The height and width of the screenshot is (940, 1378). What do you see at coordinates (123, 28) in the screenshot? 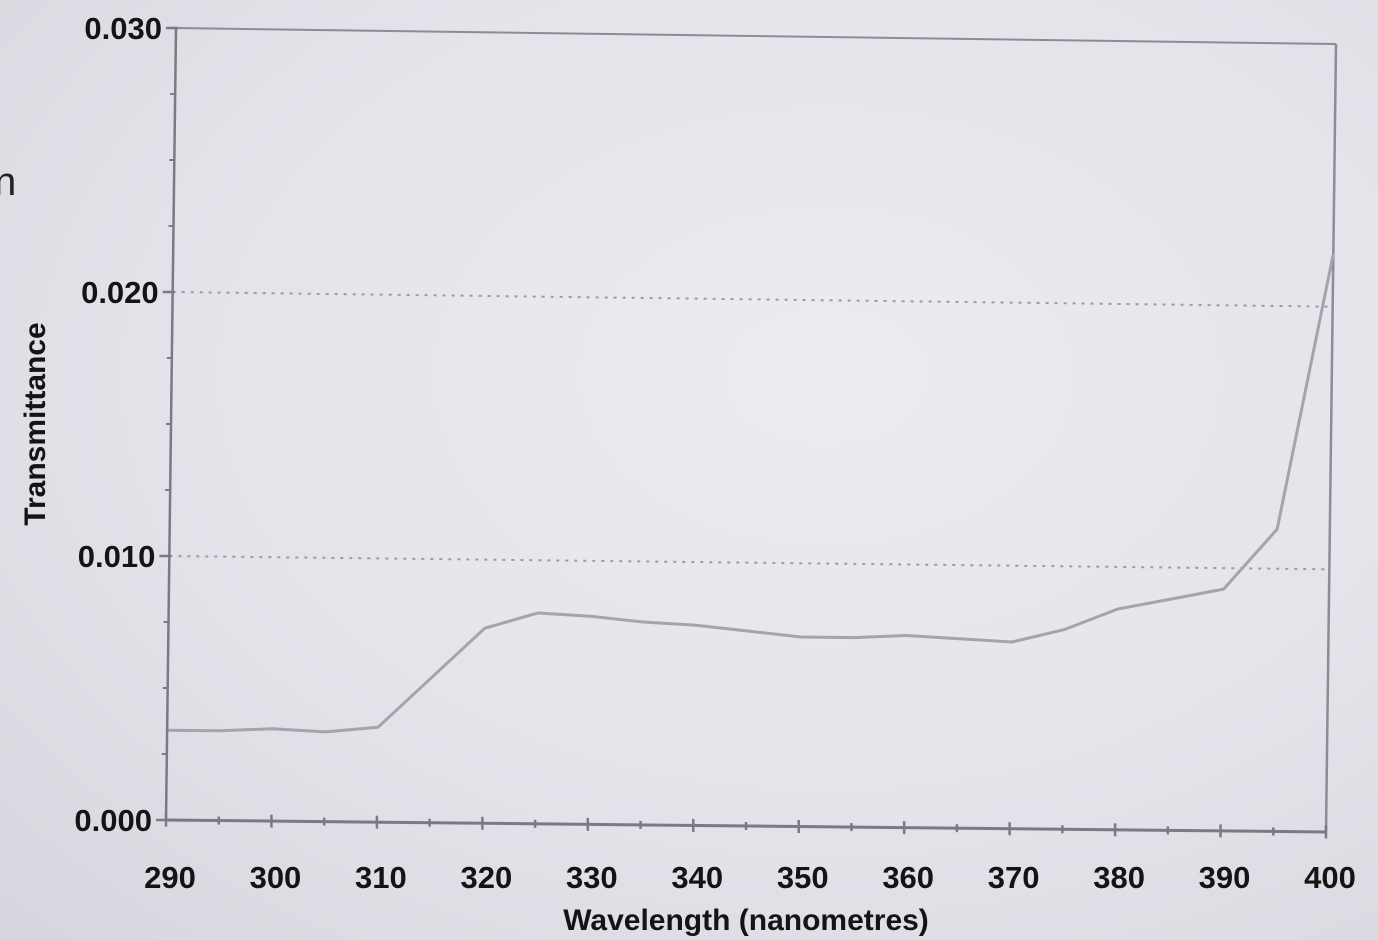
I see `y-tick-label: 0.030` at bounding box center [123, 28].